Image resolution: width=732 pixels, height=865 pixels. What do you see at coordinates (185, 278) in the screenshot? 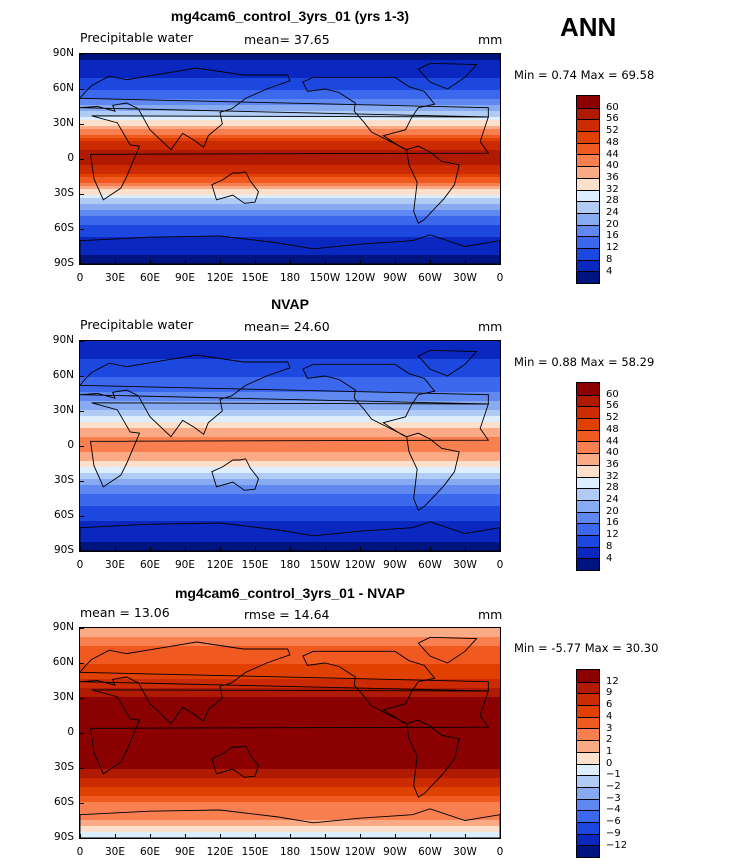
I see `lon-tick-label: 90E` at bounding box center [185, 278].